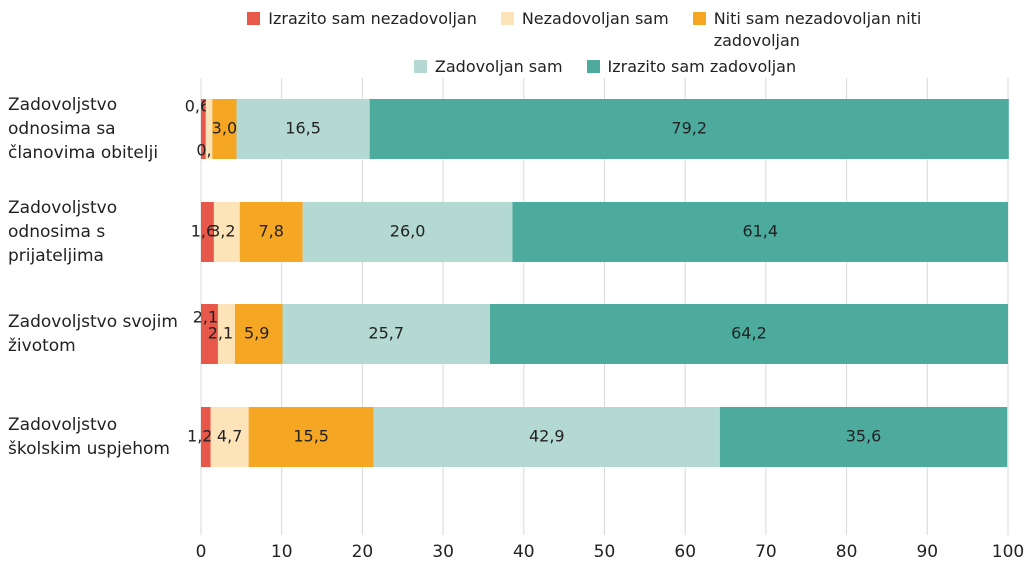 This screenshot has width=1035, height=564. I want to click on value-label: 1,2, so click(199, 436).